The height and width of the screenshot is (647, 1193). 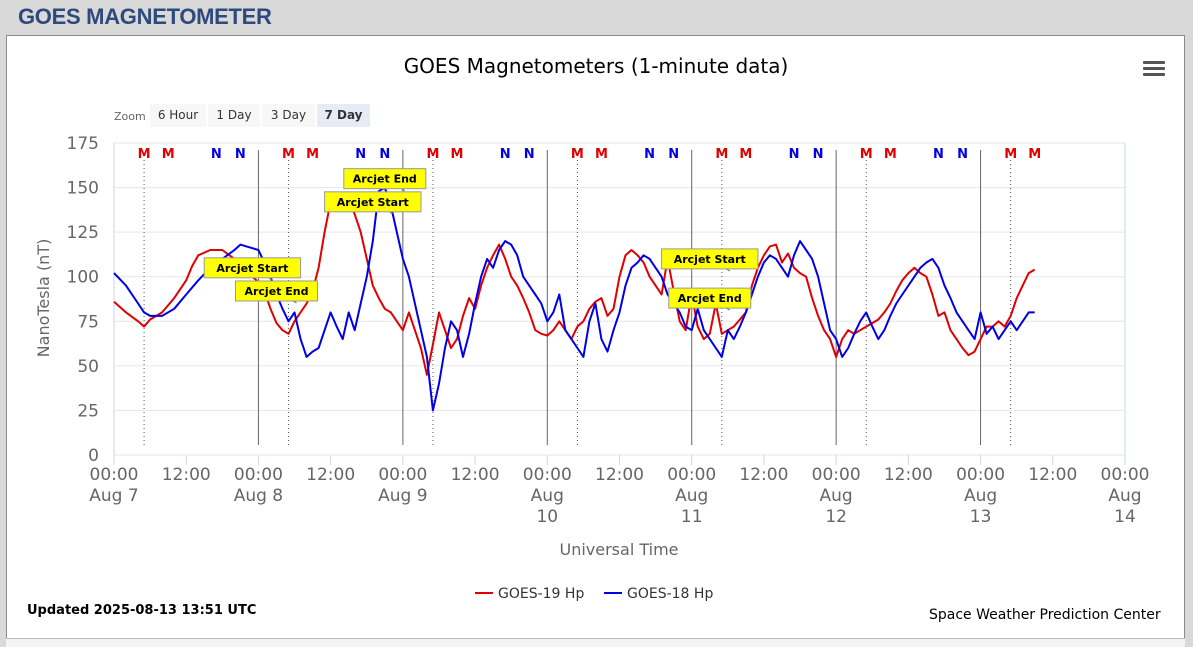 I want to click on x-tick-label: Aug 9, so click(x=402, y=496).